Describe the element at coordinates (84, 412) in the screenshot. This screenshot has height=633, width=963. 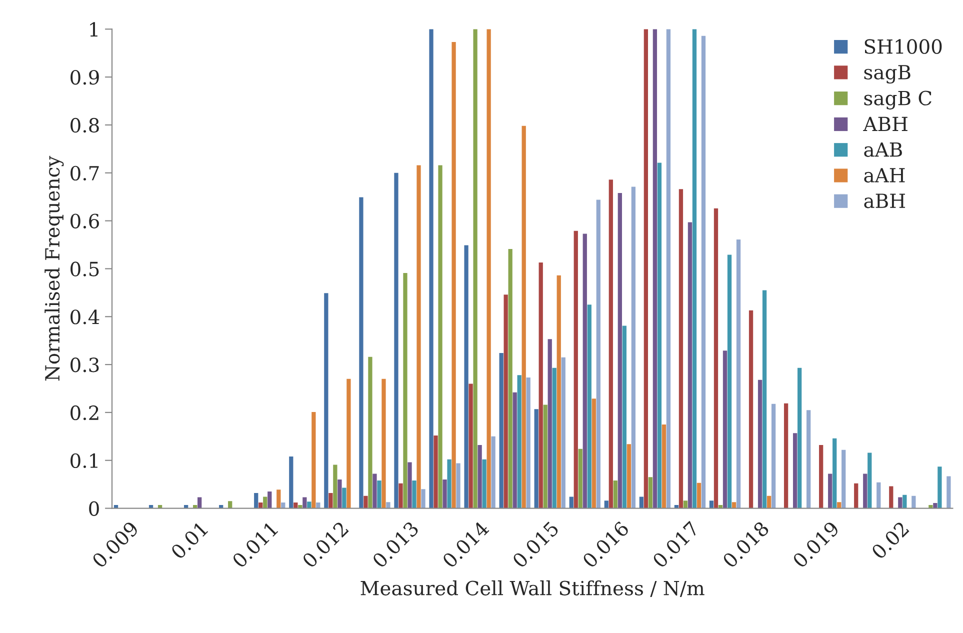
I see `y-tick-label: 0.2` at that location.